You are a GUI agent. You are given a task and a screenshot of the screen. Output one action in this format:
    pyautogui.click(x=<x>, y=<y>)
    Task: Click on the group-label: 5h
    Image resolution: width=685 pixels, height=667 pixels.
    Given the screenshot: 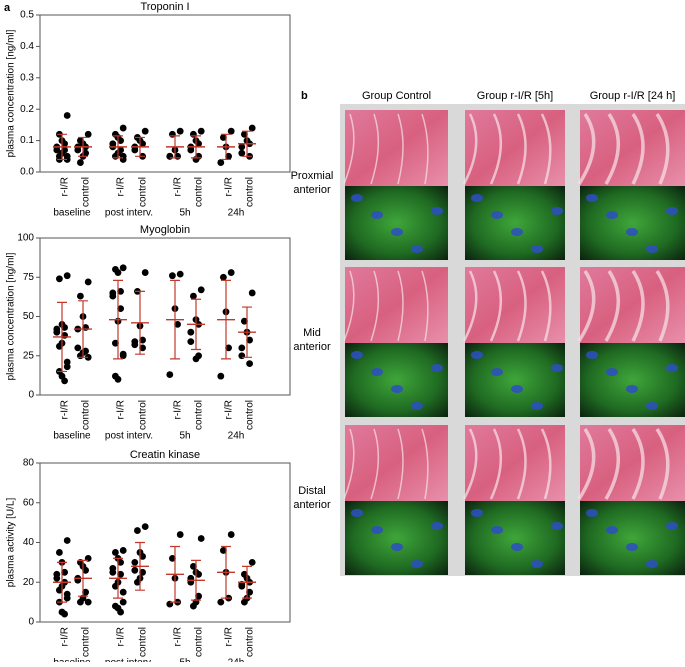 What is the action you would take?
    pyautogui.click(x=184, y=660)
    